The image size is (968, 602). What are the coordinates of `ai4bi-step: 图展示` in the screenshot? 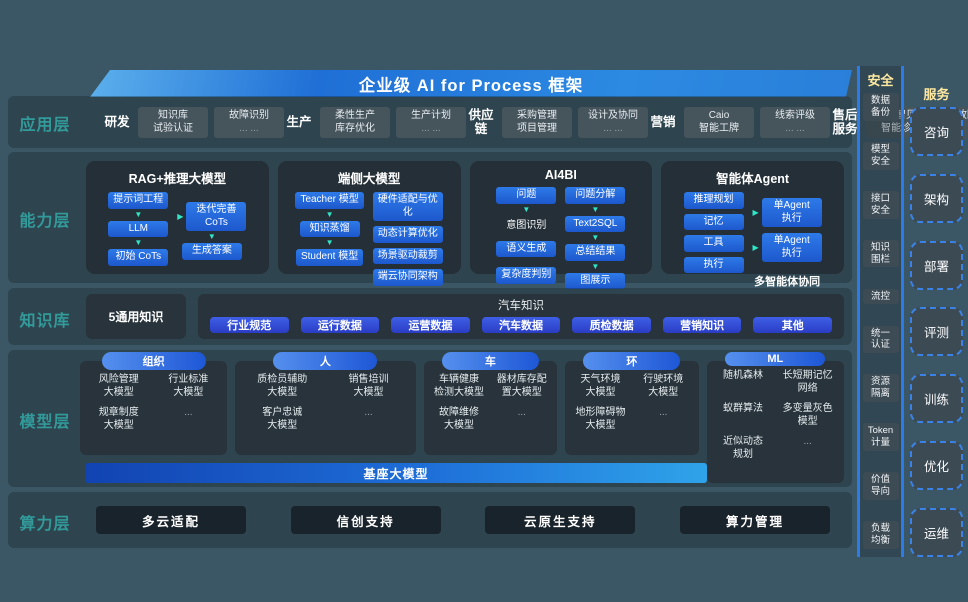 It's located at (595, 280).